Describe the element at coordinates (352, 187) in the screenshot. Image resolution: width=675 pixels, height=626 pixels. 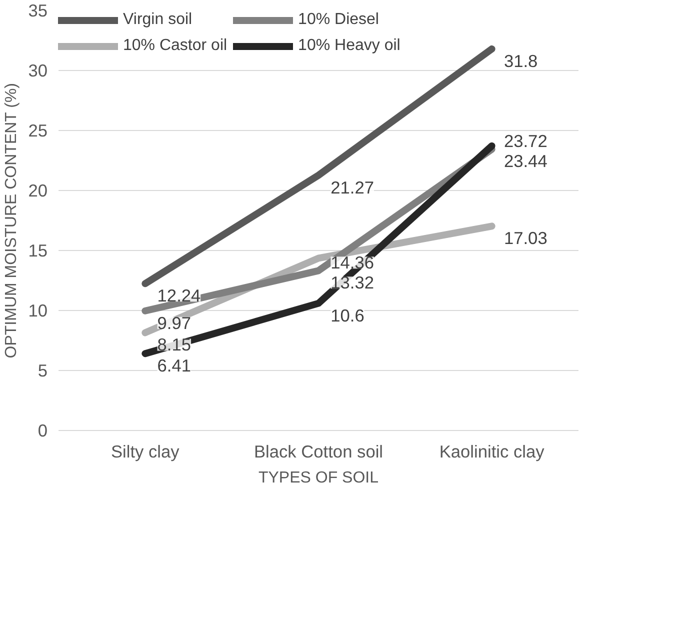
I see `data-label: 21.27` at that location.